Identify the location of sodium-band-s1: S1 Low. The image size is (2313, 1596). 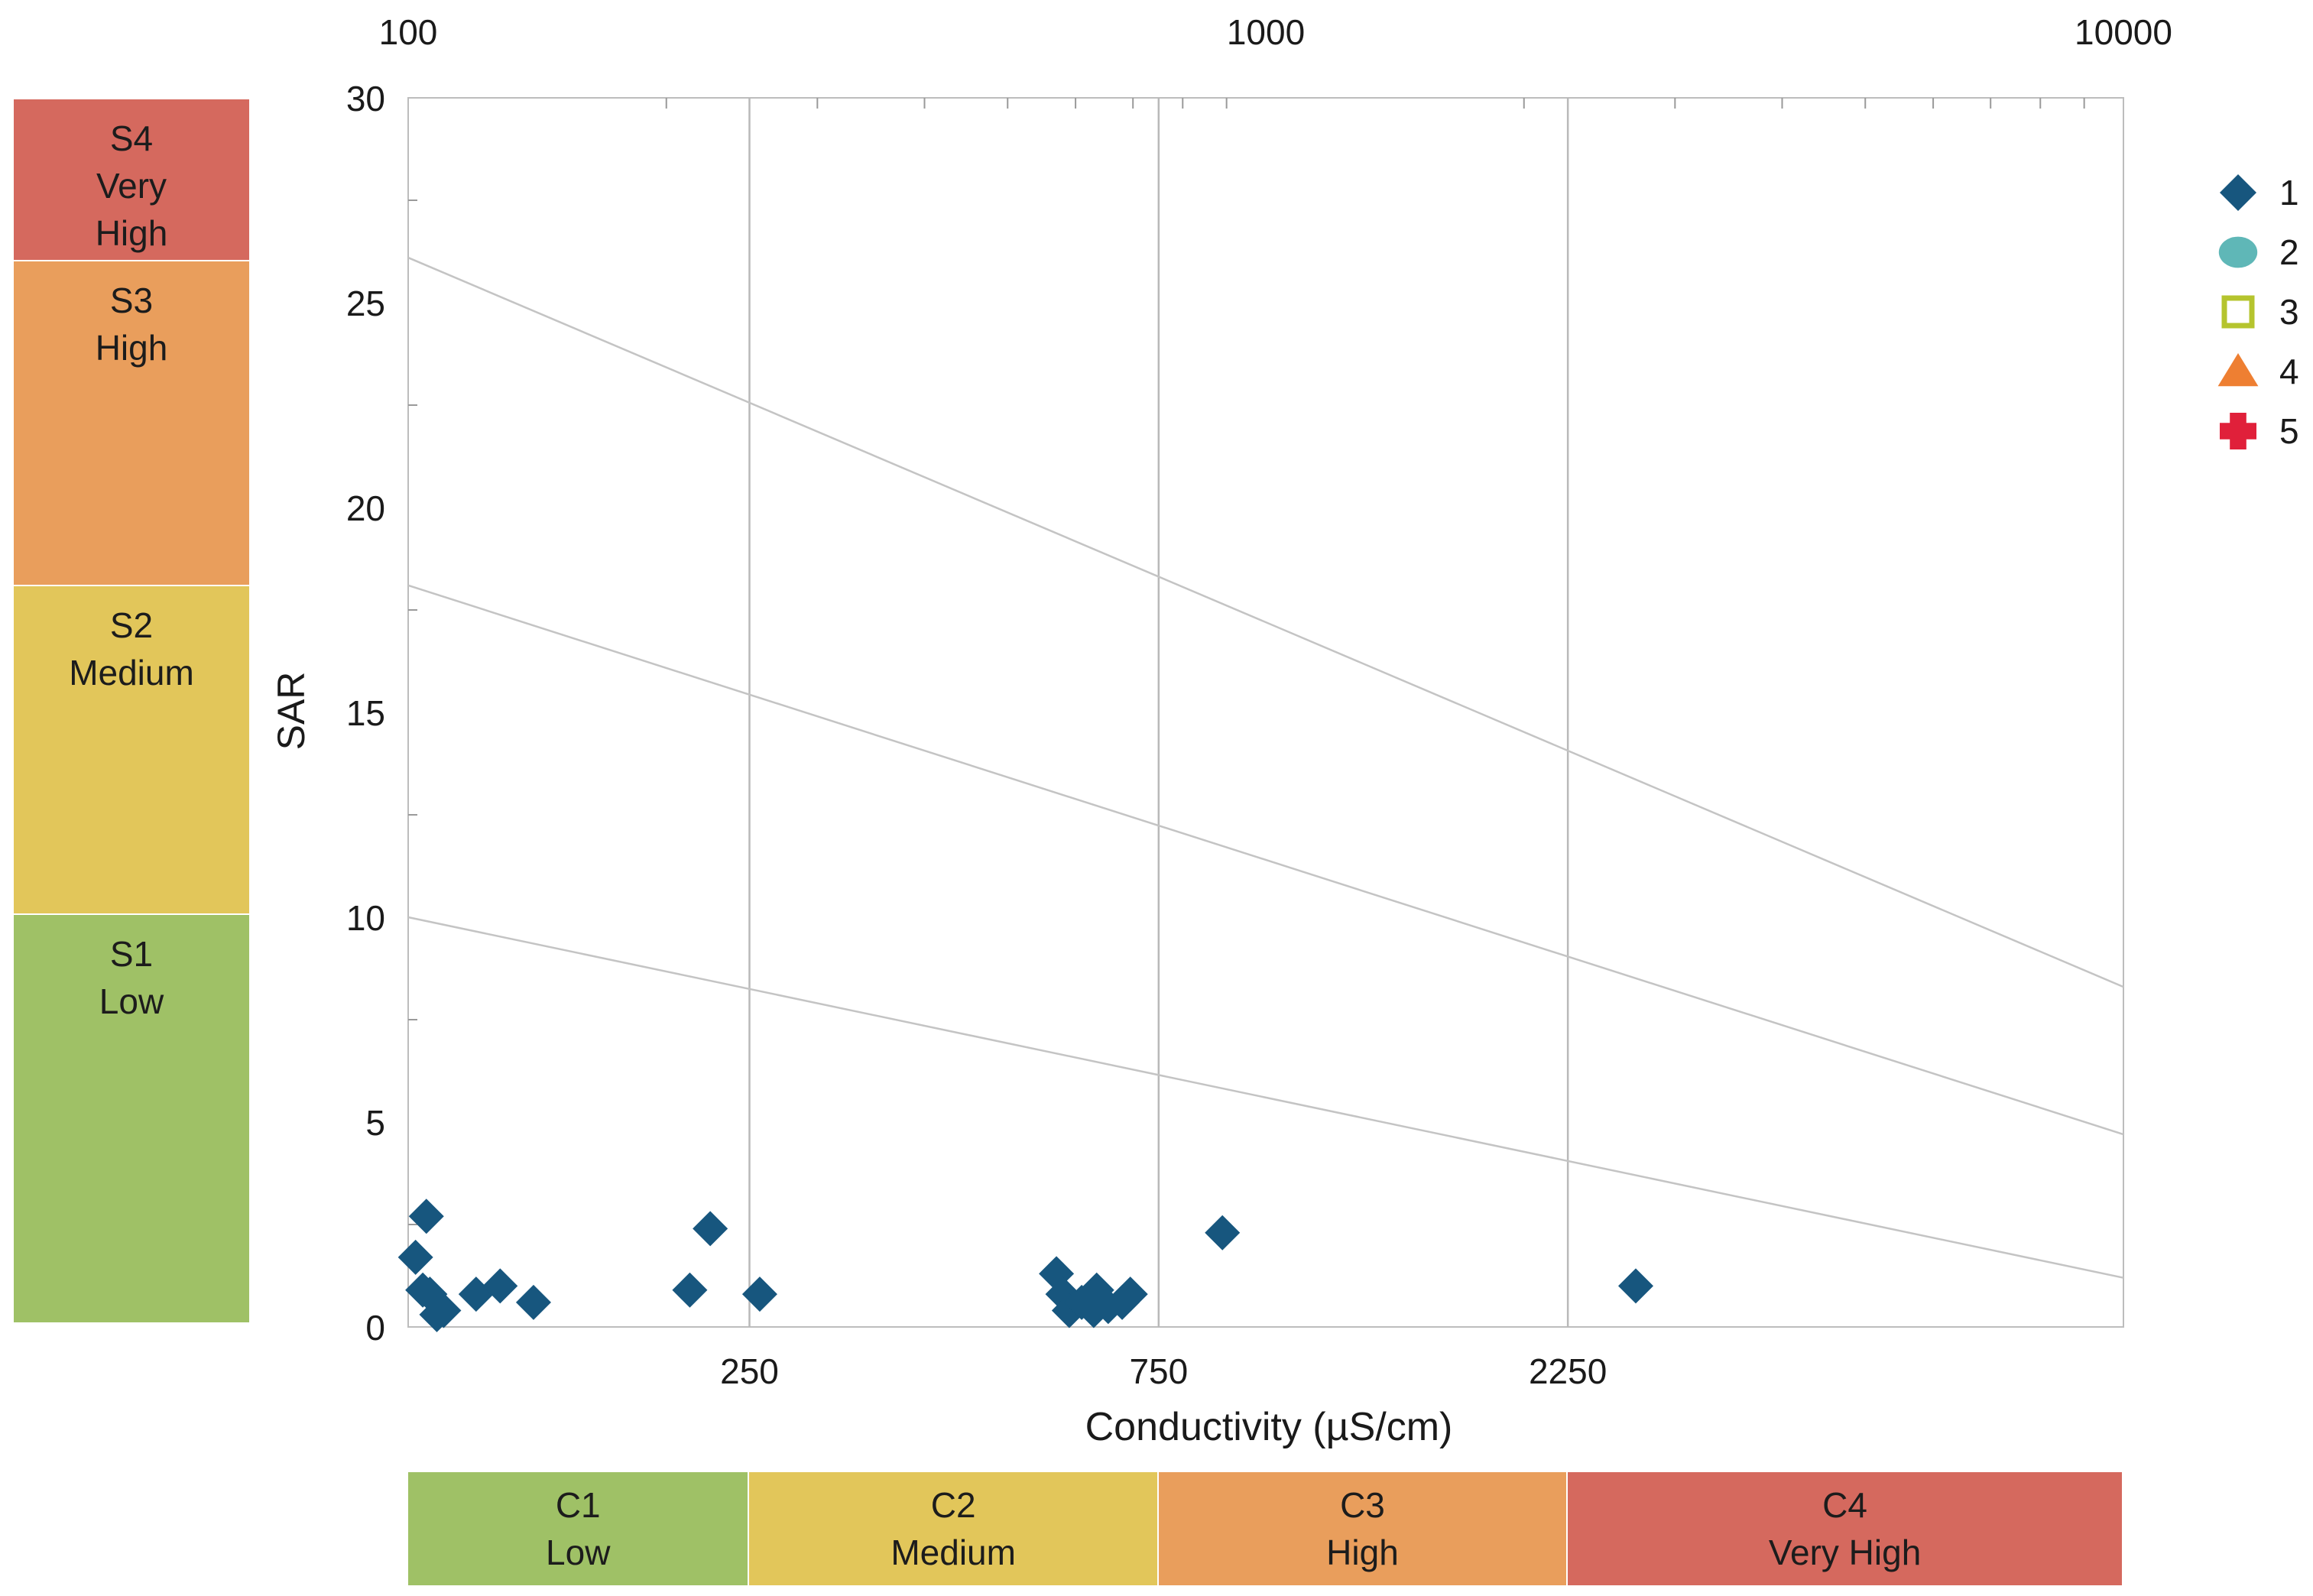
(131, 1119).